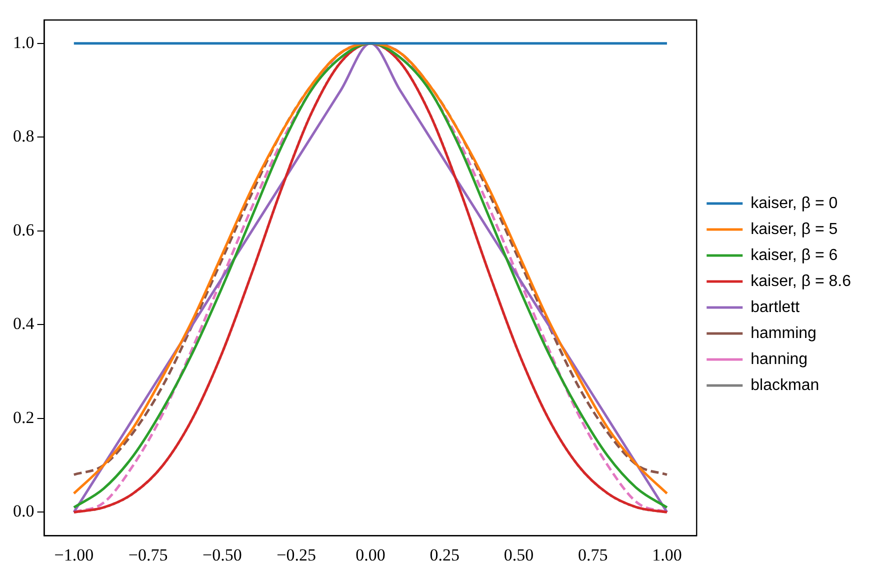 This screenshot has height=579, width=871. Describe the element at coordinates (783, 333) in the screenshot. I see `legend-label: hamming` at that location.